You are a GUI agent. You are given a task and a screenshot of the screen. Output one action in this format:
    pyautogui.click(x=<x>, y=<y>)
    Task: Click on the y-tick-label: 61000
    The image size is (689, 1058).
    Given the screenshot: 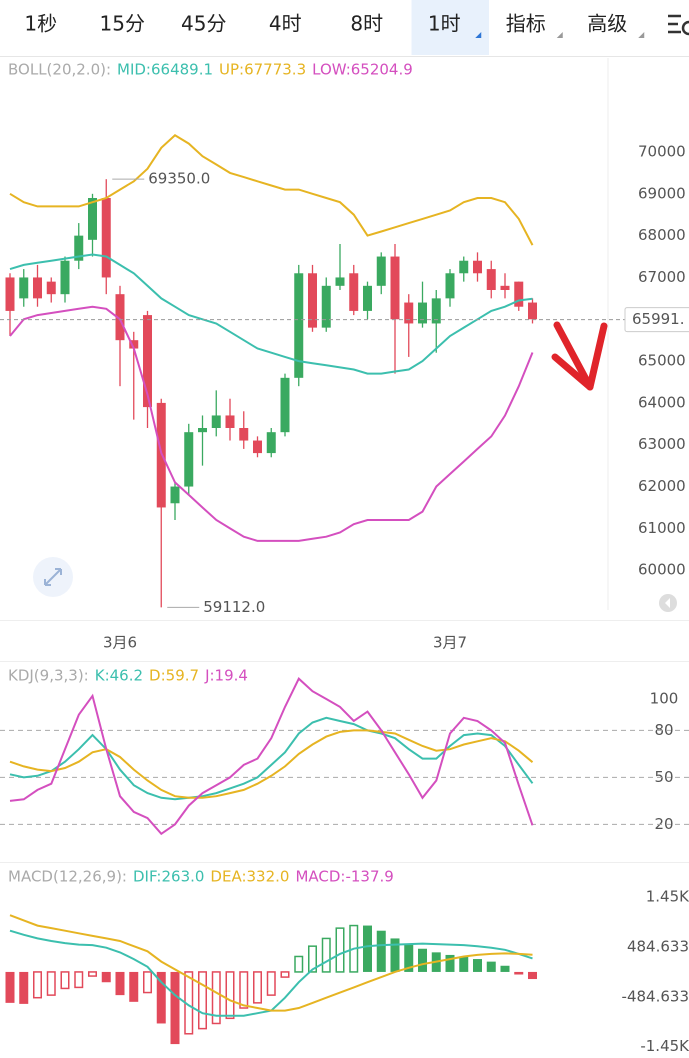 What is the action you would take?
    pyautogui.click(x=662, y=528)
    